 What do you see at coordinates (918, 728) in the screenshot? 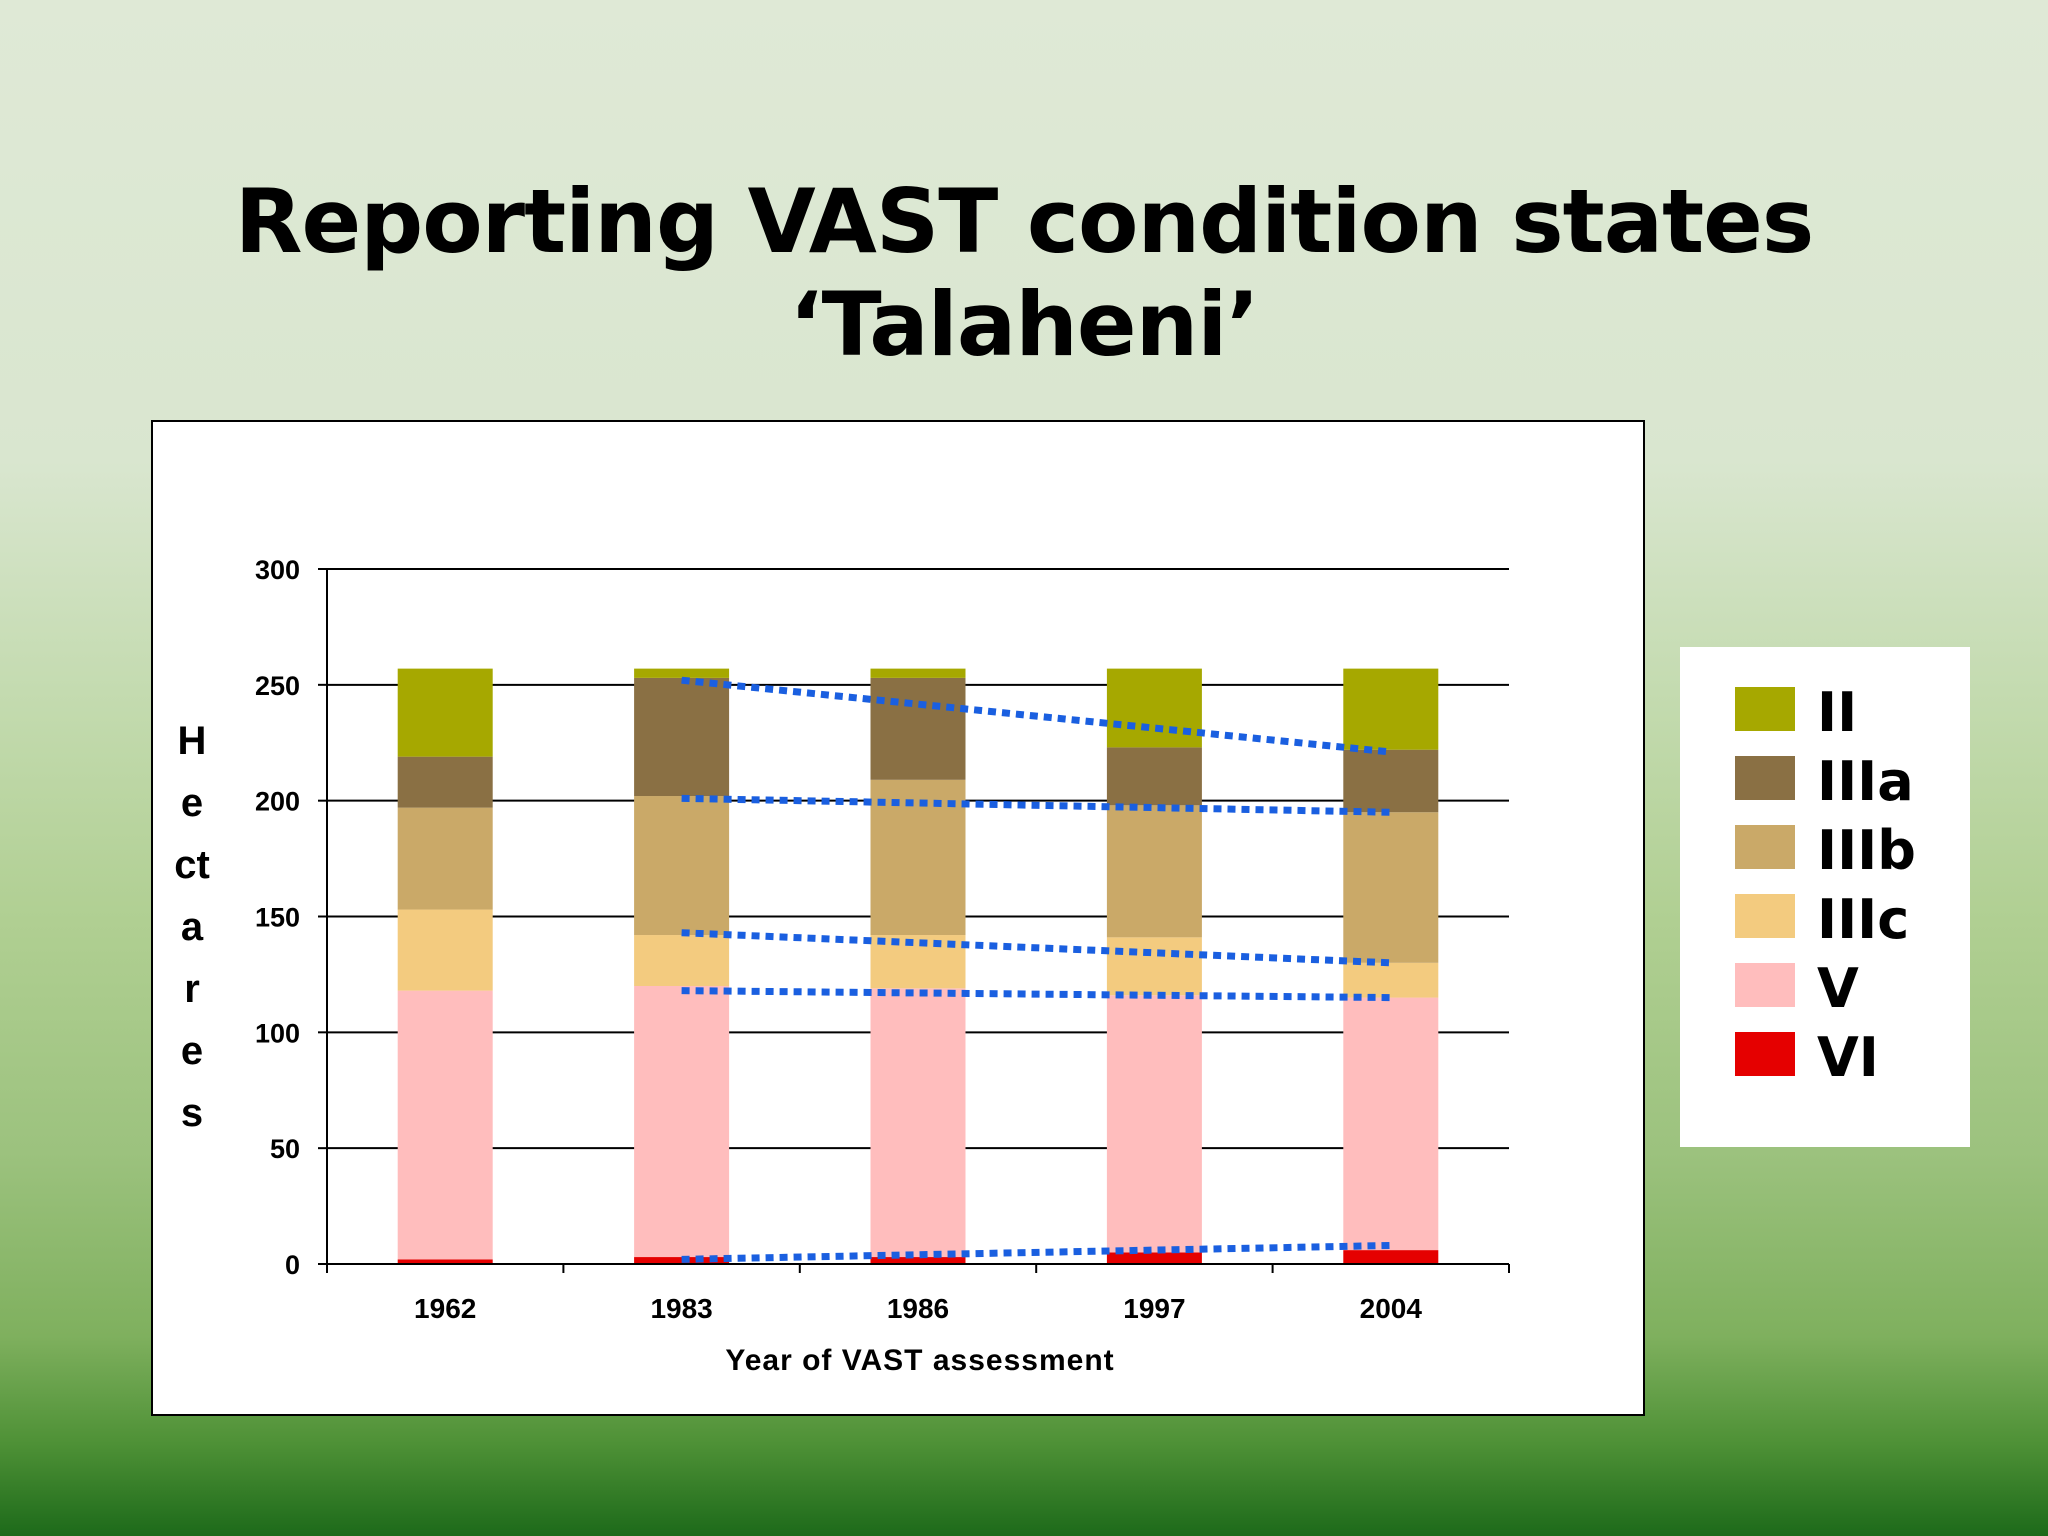
I see `bar-segment-iiia-1986` at bounding box center [918, 728].